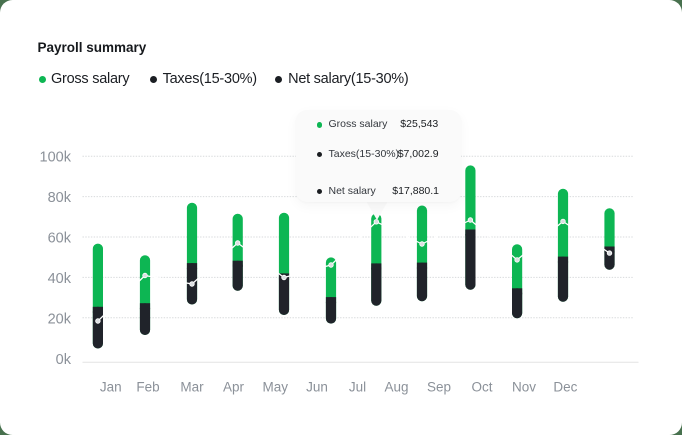 This screenshot has height=435, width=682. Describe the element at coordinates (357, 387) in the screenshot. I see `svg-text: Jul` at that location.